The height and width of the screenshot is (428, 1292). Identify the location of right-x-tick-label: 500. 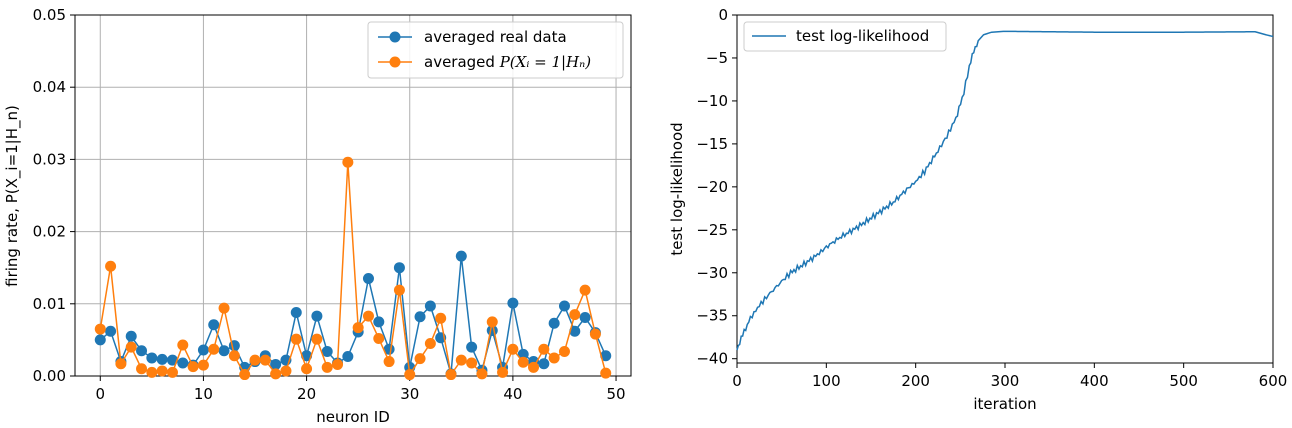
(1183, 381).